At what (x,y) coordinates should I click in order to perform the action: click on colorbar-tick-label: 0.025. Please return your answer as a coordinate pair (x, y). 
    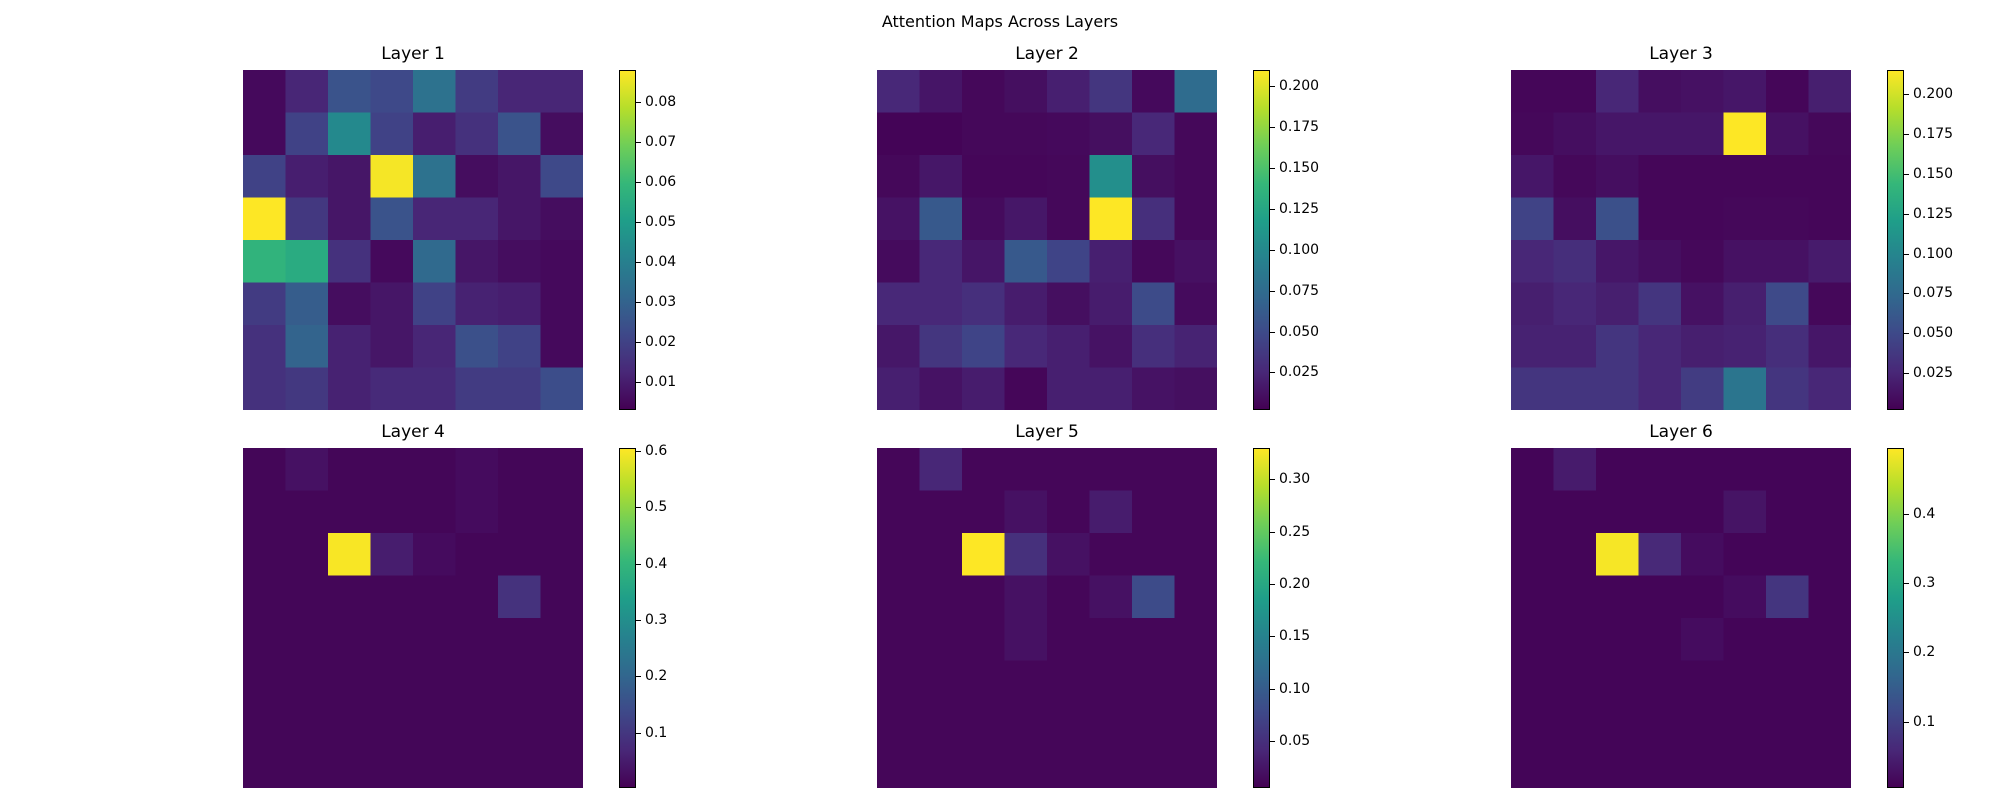
    Looking at the image, I should click on (1299, 372).